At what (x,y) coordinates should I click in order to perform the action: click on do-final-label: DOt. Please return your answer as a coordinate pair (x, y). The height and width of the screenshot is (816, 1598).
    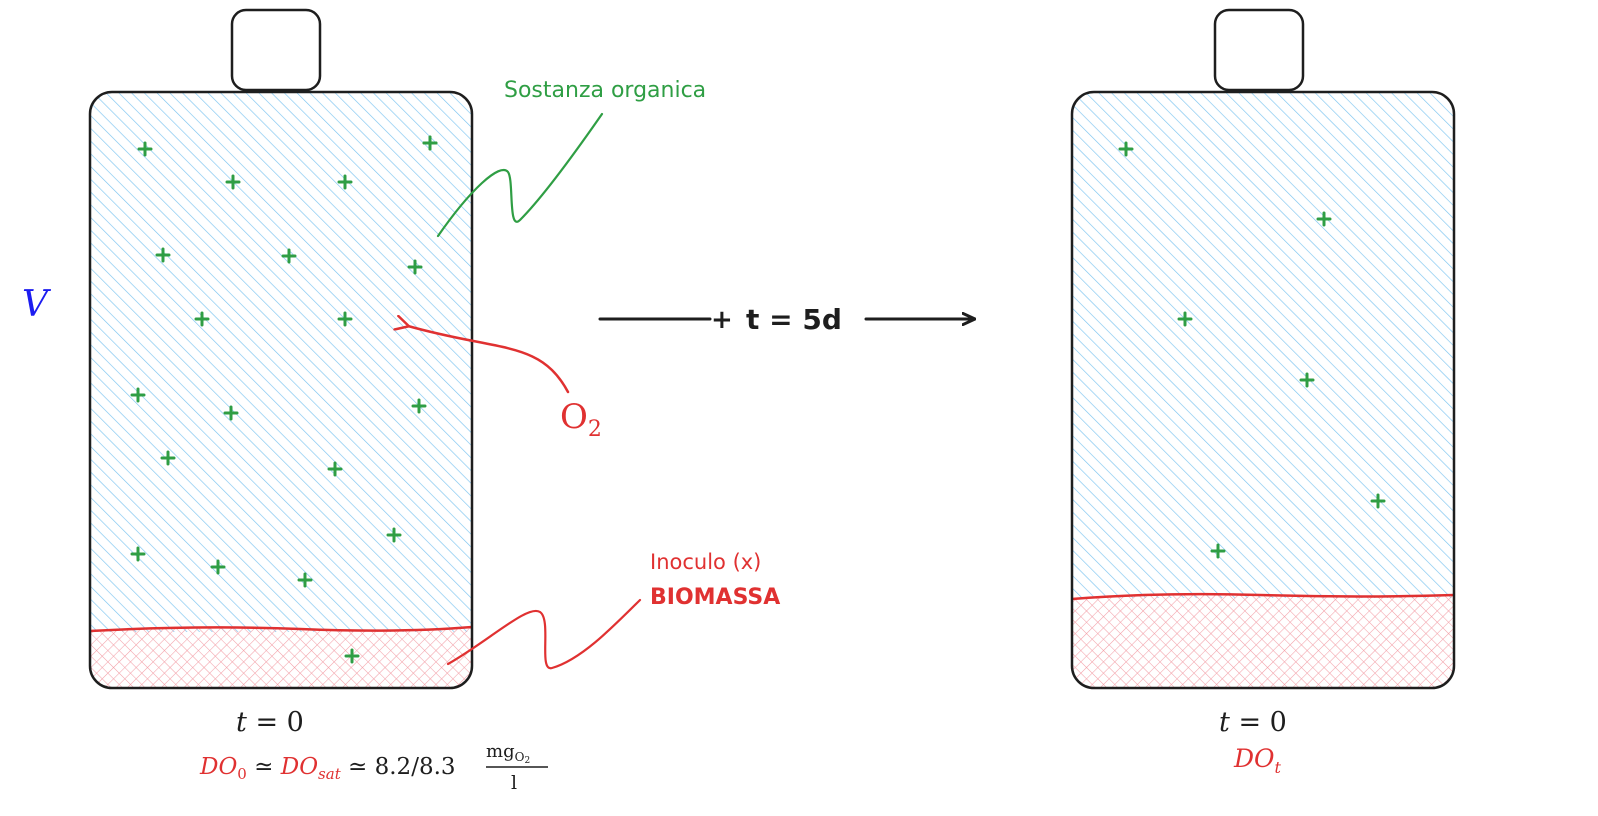
    Looking at the image, I should click on (1257, 760).